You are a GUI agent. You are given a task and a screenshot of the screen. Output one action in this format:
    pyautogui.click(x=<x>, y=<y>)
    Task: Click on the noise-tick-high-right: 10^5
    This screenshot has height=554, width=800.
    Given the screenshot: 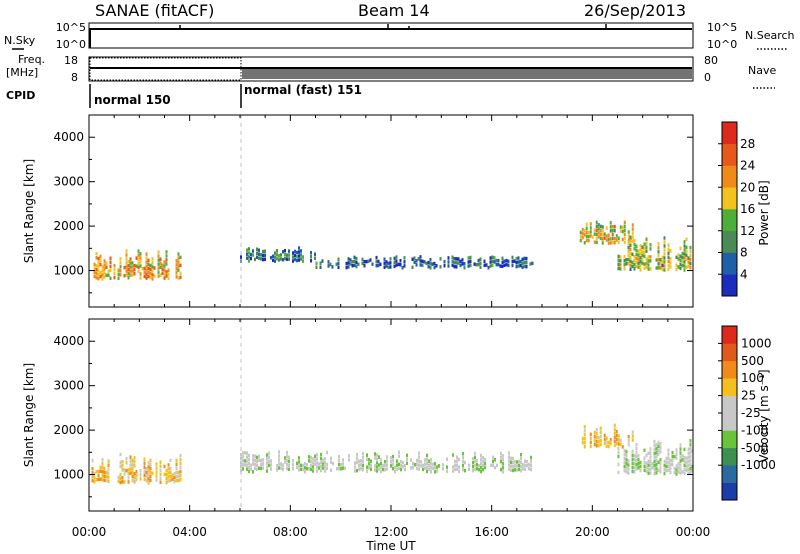 What is the action you would take?
    pyautogui.click(x=722, y=27)
    